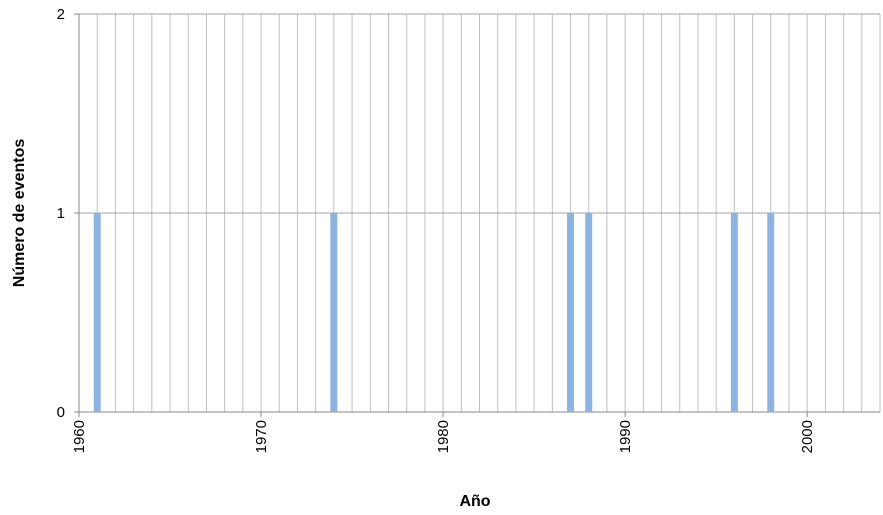 The width and height of the screenshot is (883, 515). I want to click on y-tick-label: 0, so click(61, 412).